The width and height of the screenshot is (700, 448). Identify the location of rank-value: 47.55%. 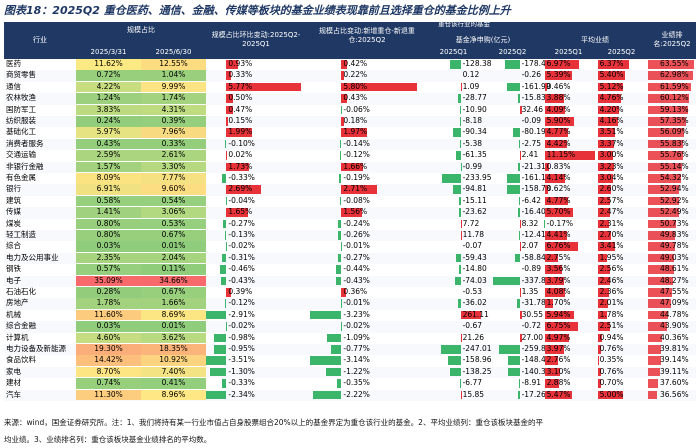
(674, 291).